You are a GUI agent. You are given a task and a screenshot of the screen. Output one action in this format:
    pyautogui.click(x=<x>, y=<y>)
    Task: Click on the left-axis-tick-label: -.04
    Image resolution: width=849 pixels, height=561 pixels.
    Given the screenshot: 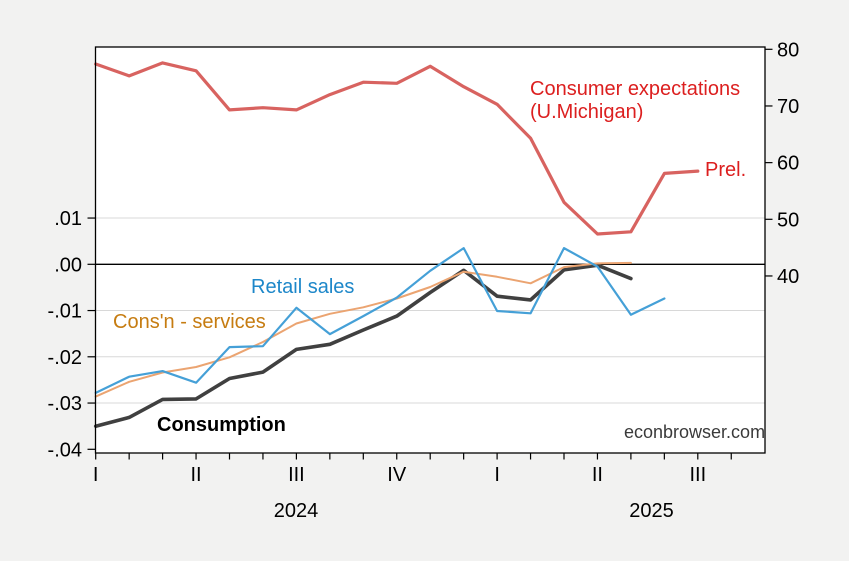 What is the action you would take?
    pyautogui.click(x=65, y=450)
    